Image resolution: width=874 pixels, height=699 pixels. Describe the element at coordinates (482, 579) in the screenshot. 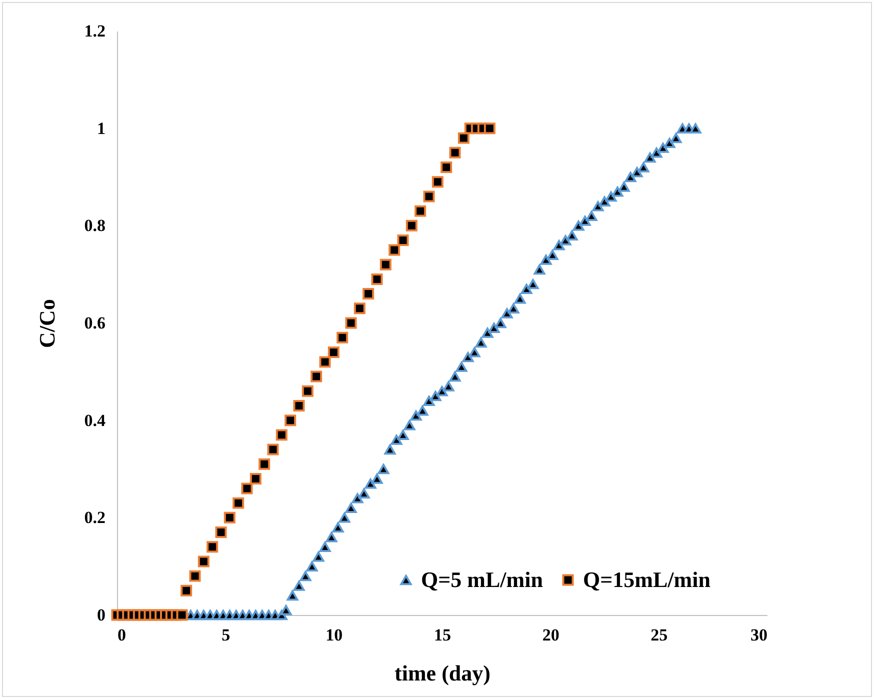

I see `legend-label: Q=5 mL/min` at that location.